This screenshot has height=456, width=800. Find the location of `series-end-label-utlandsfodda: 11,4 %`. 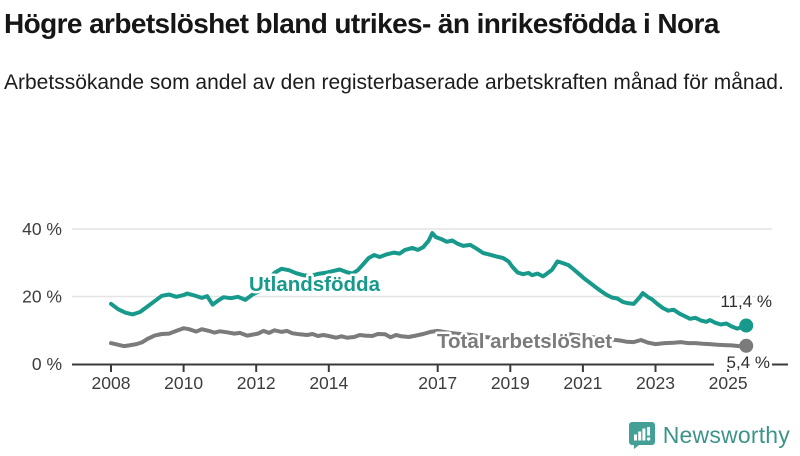

series-end-label-utlandsfodda: 11,4 % is located at coordinates (746, 301).